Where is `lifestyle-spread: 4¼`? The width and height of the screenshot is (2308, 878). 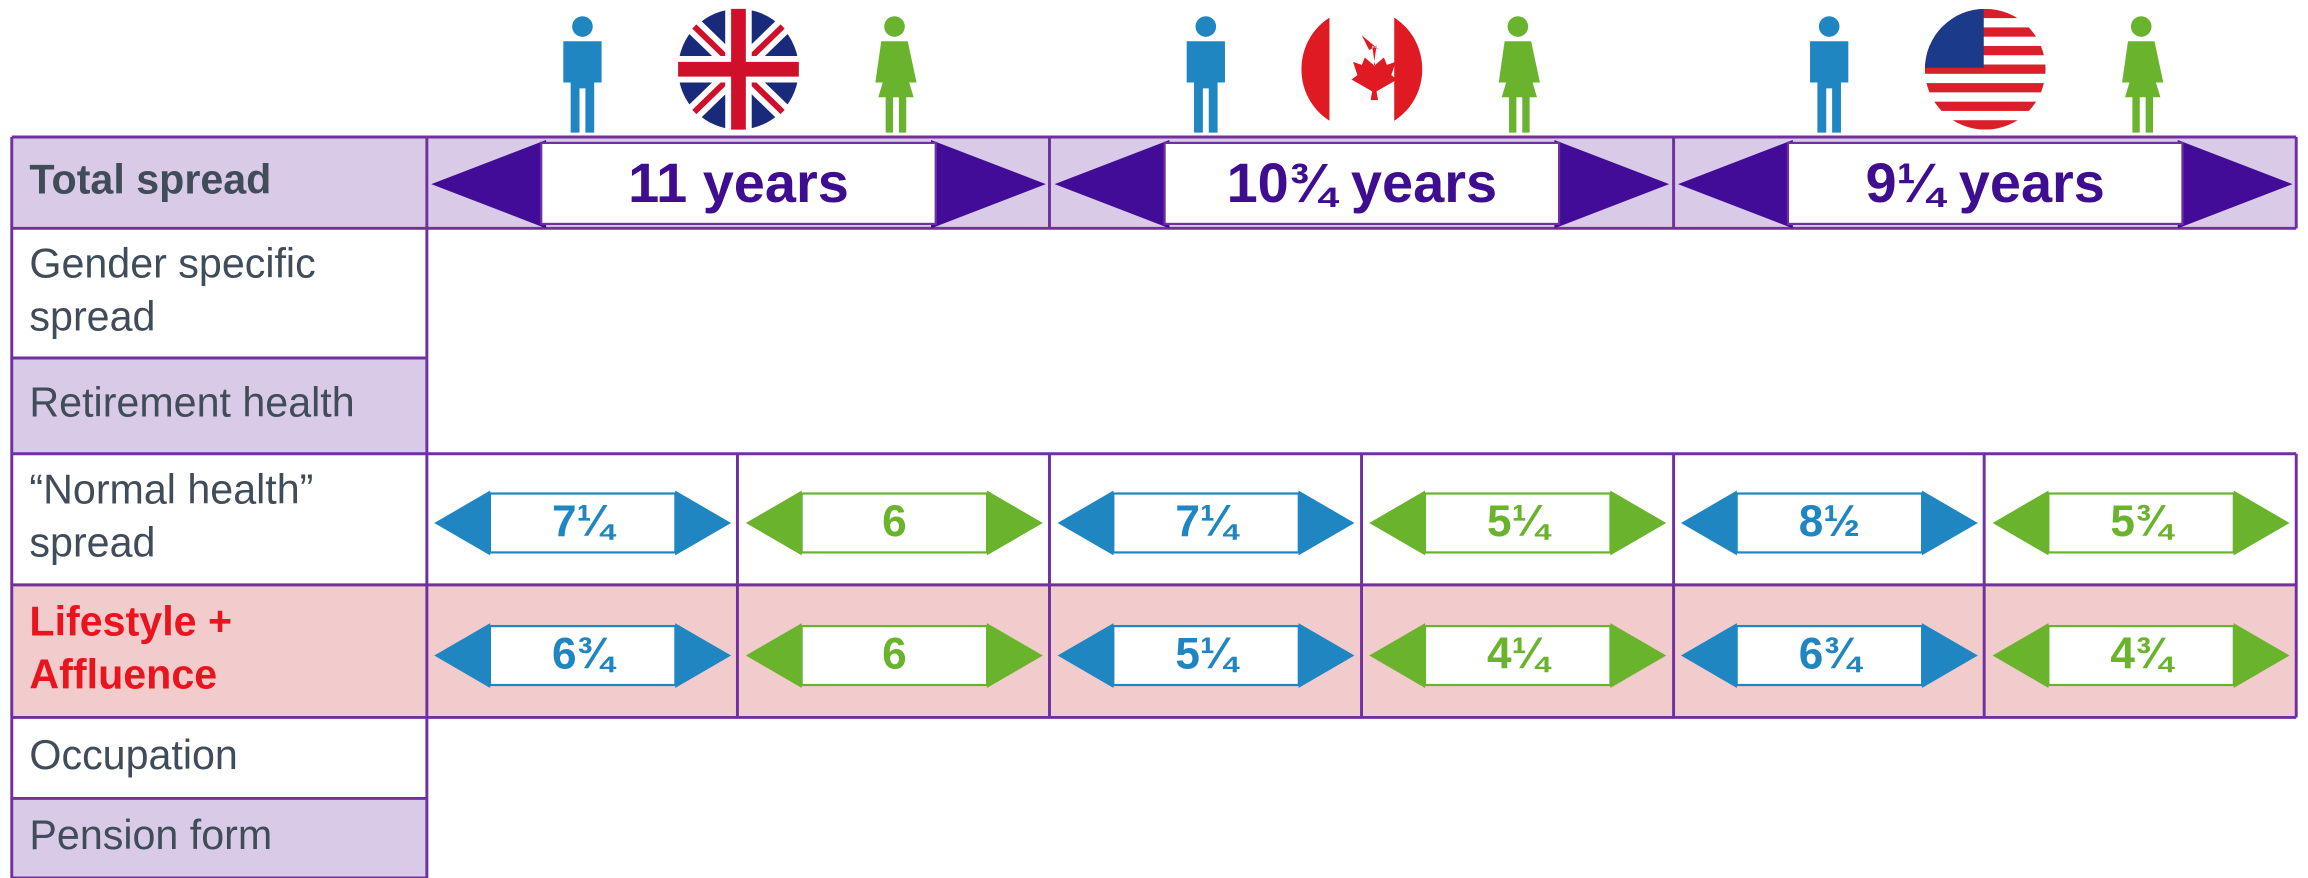 lifestyle-spread: 4¼ is located at coordinates (1519, 654).